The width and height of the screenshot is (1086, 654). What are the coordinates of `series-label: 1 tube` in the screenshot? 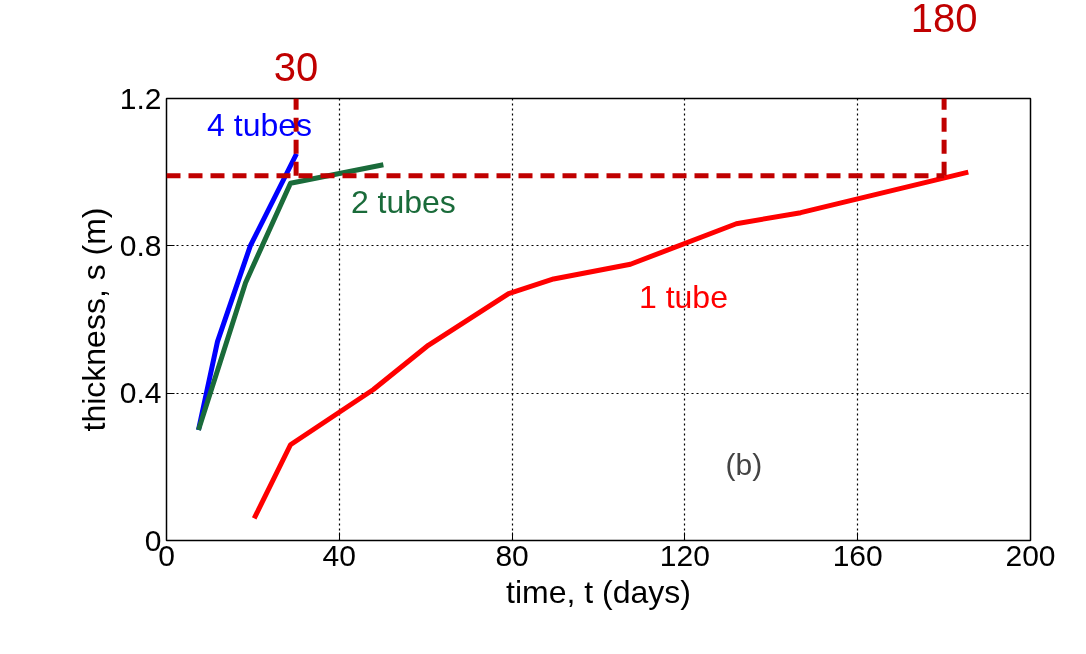 It's located at (683, 297).